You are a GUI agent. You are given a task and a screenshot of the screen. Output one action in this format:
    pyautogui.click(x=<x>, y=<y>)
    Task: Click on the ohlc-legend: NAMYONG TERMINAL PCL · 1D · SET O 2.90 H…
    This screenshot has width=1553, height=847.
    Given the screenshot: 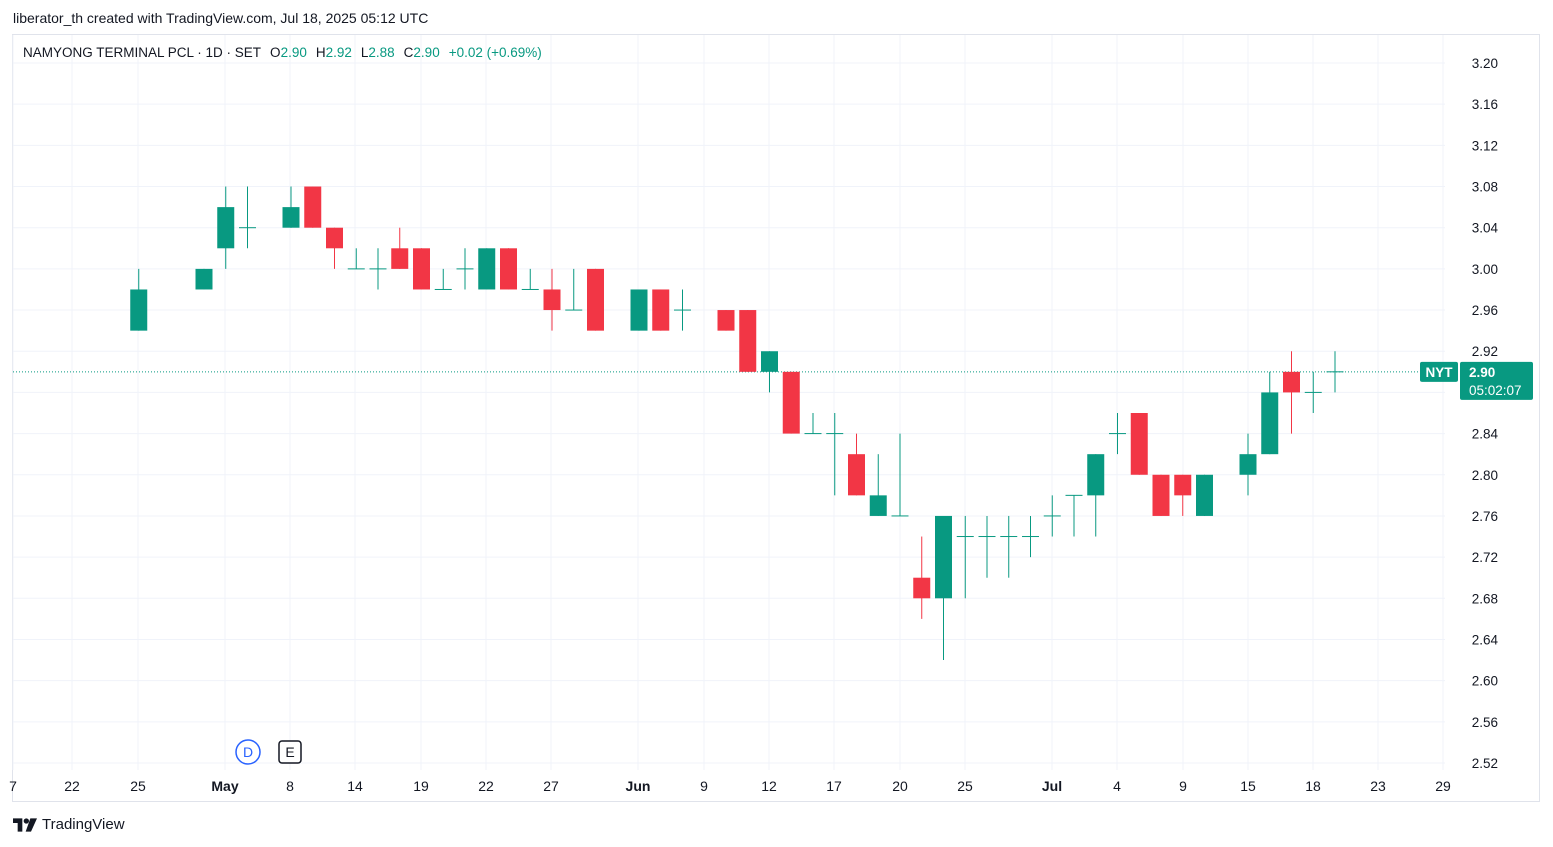 What is the action you would take?
    pyautogui.click(x=287, y=52)
    